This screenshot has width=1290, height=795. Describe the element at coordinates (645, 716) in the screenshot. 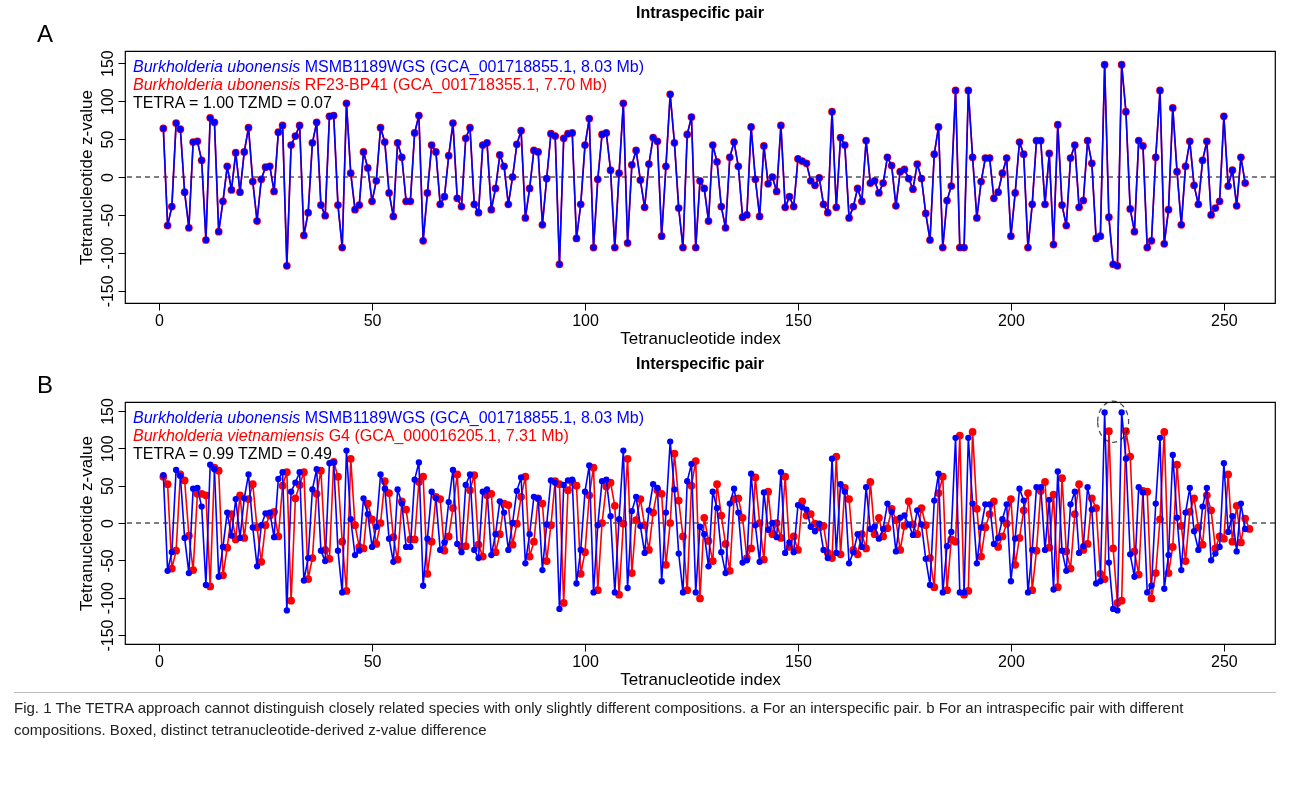

I see `caption: Fig. 1 The TETRA approach cannot distinguish closely related species with only slightly different compositions. a For an interspecific pair. b For an intraspecific pair with different compositions. Boxed, distinct tetranucleotide-derived z-value difference` at that location.